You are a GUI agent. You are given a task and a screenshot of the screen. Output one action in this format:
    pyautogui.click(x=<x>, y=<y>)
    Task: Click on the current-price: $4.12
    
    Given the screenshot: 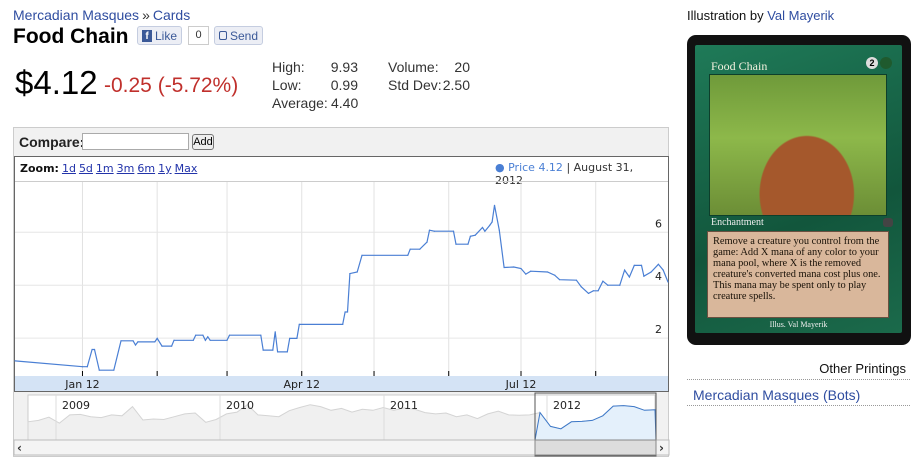 What is the action you would take?
    pyautogui.click(x=56, y=82)
    